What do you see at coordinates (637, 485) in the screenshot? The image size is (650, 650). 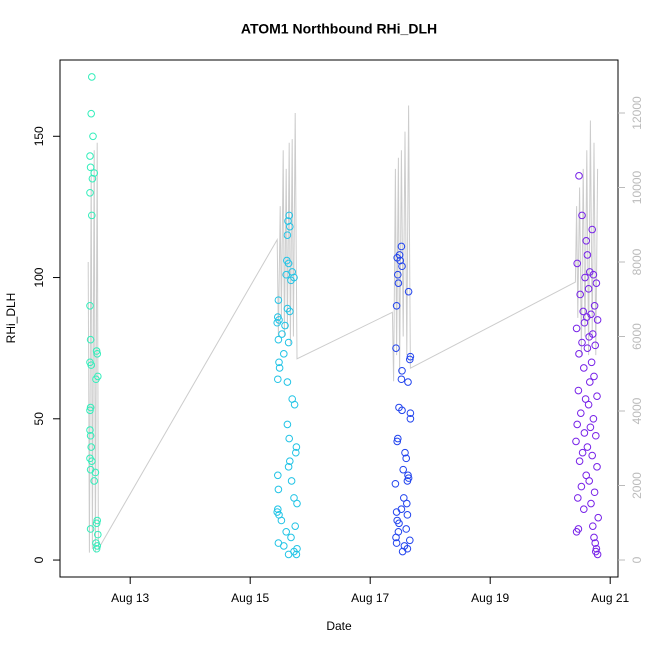 I see `y2-tick-label: 2000` at bounding box center [637, 485].